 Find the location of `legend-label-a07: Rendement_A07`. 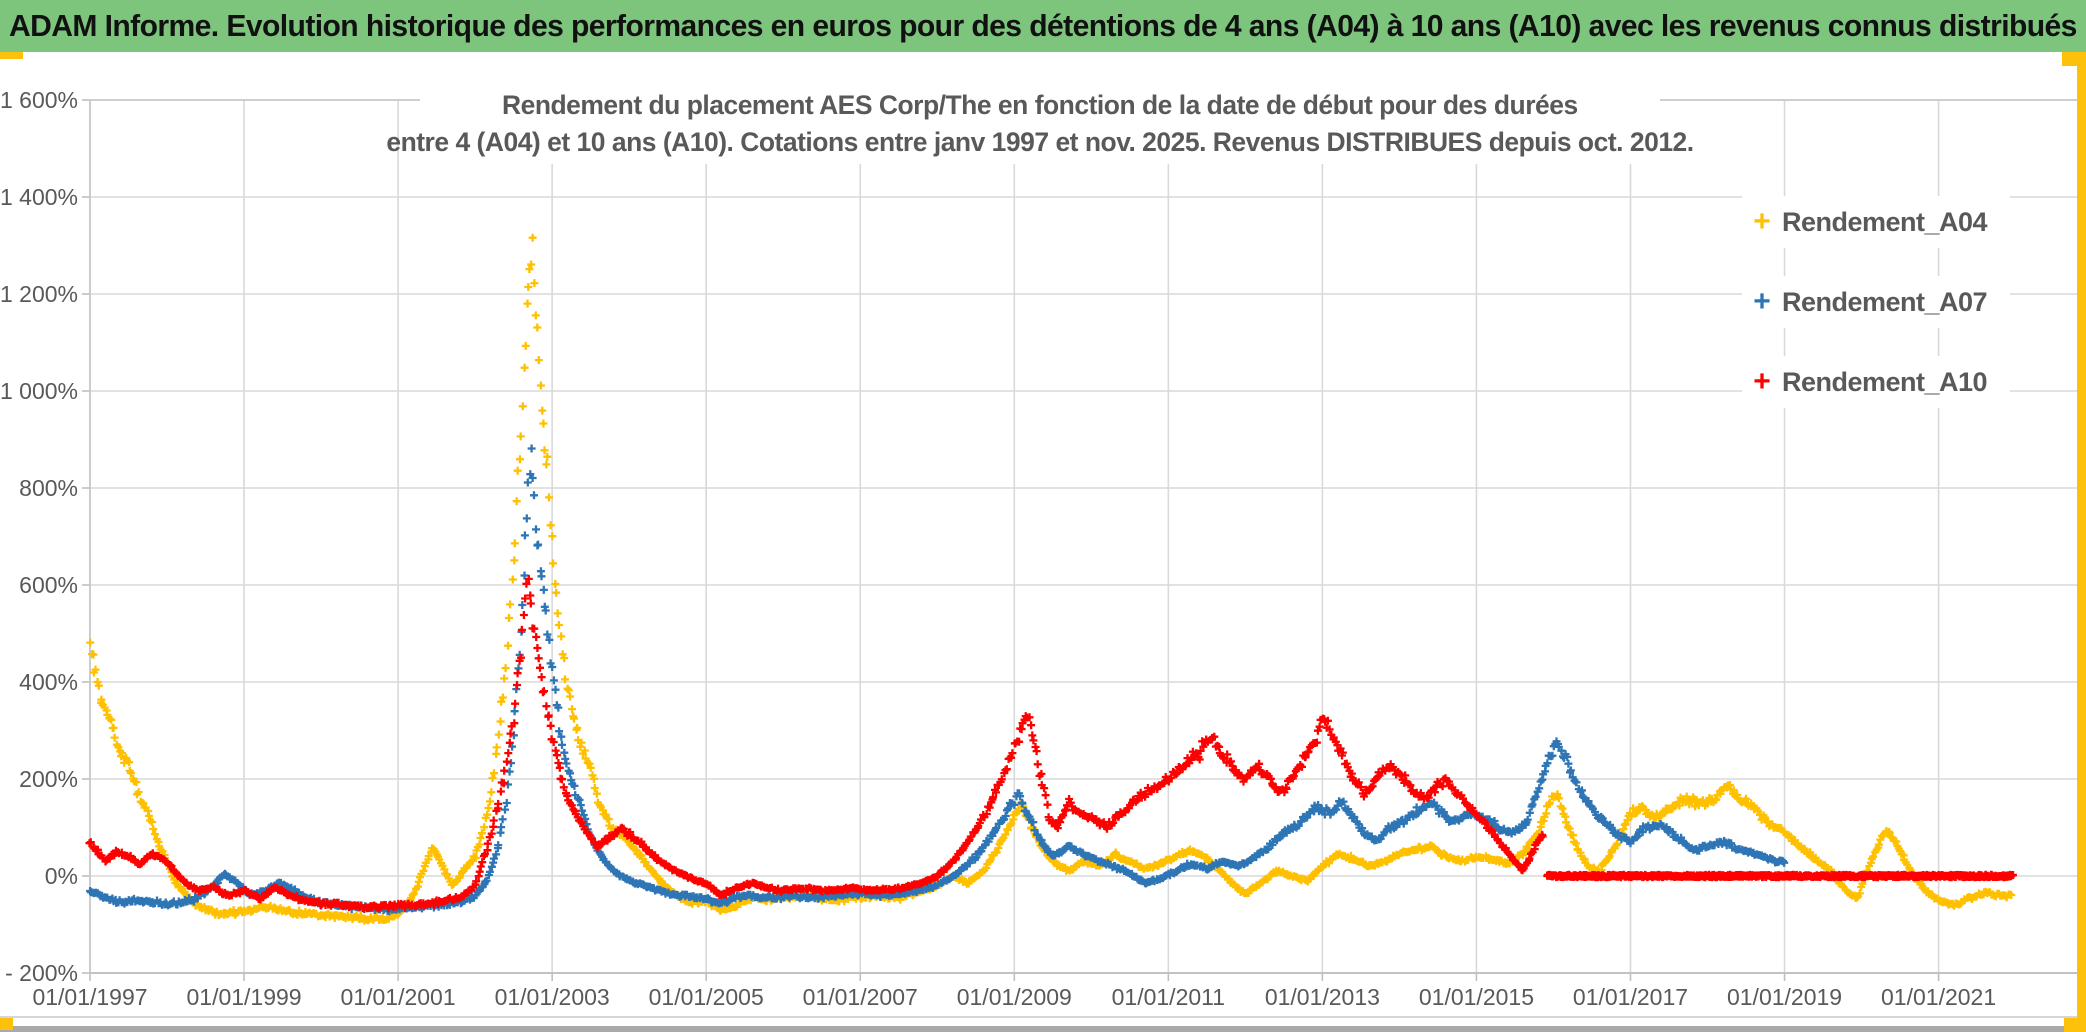

legend-label-a07: Rendement_A07 is located at coordinates (1885, 301).